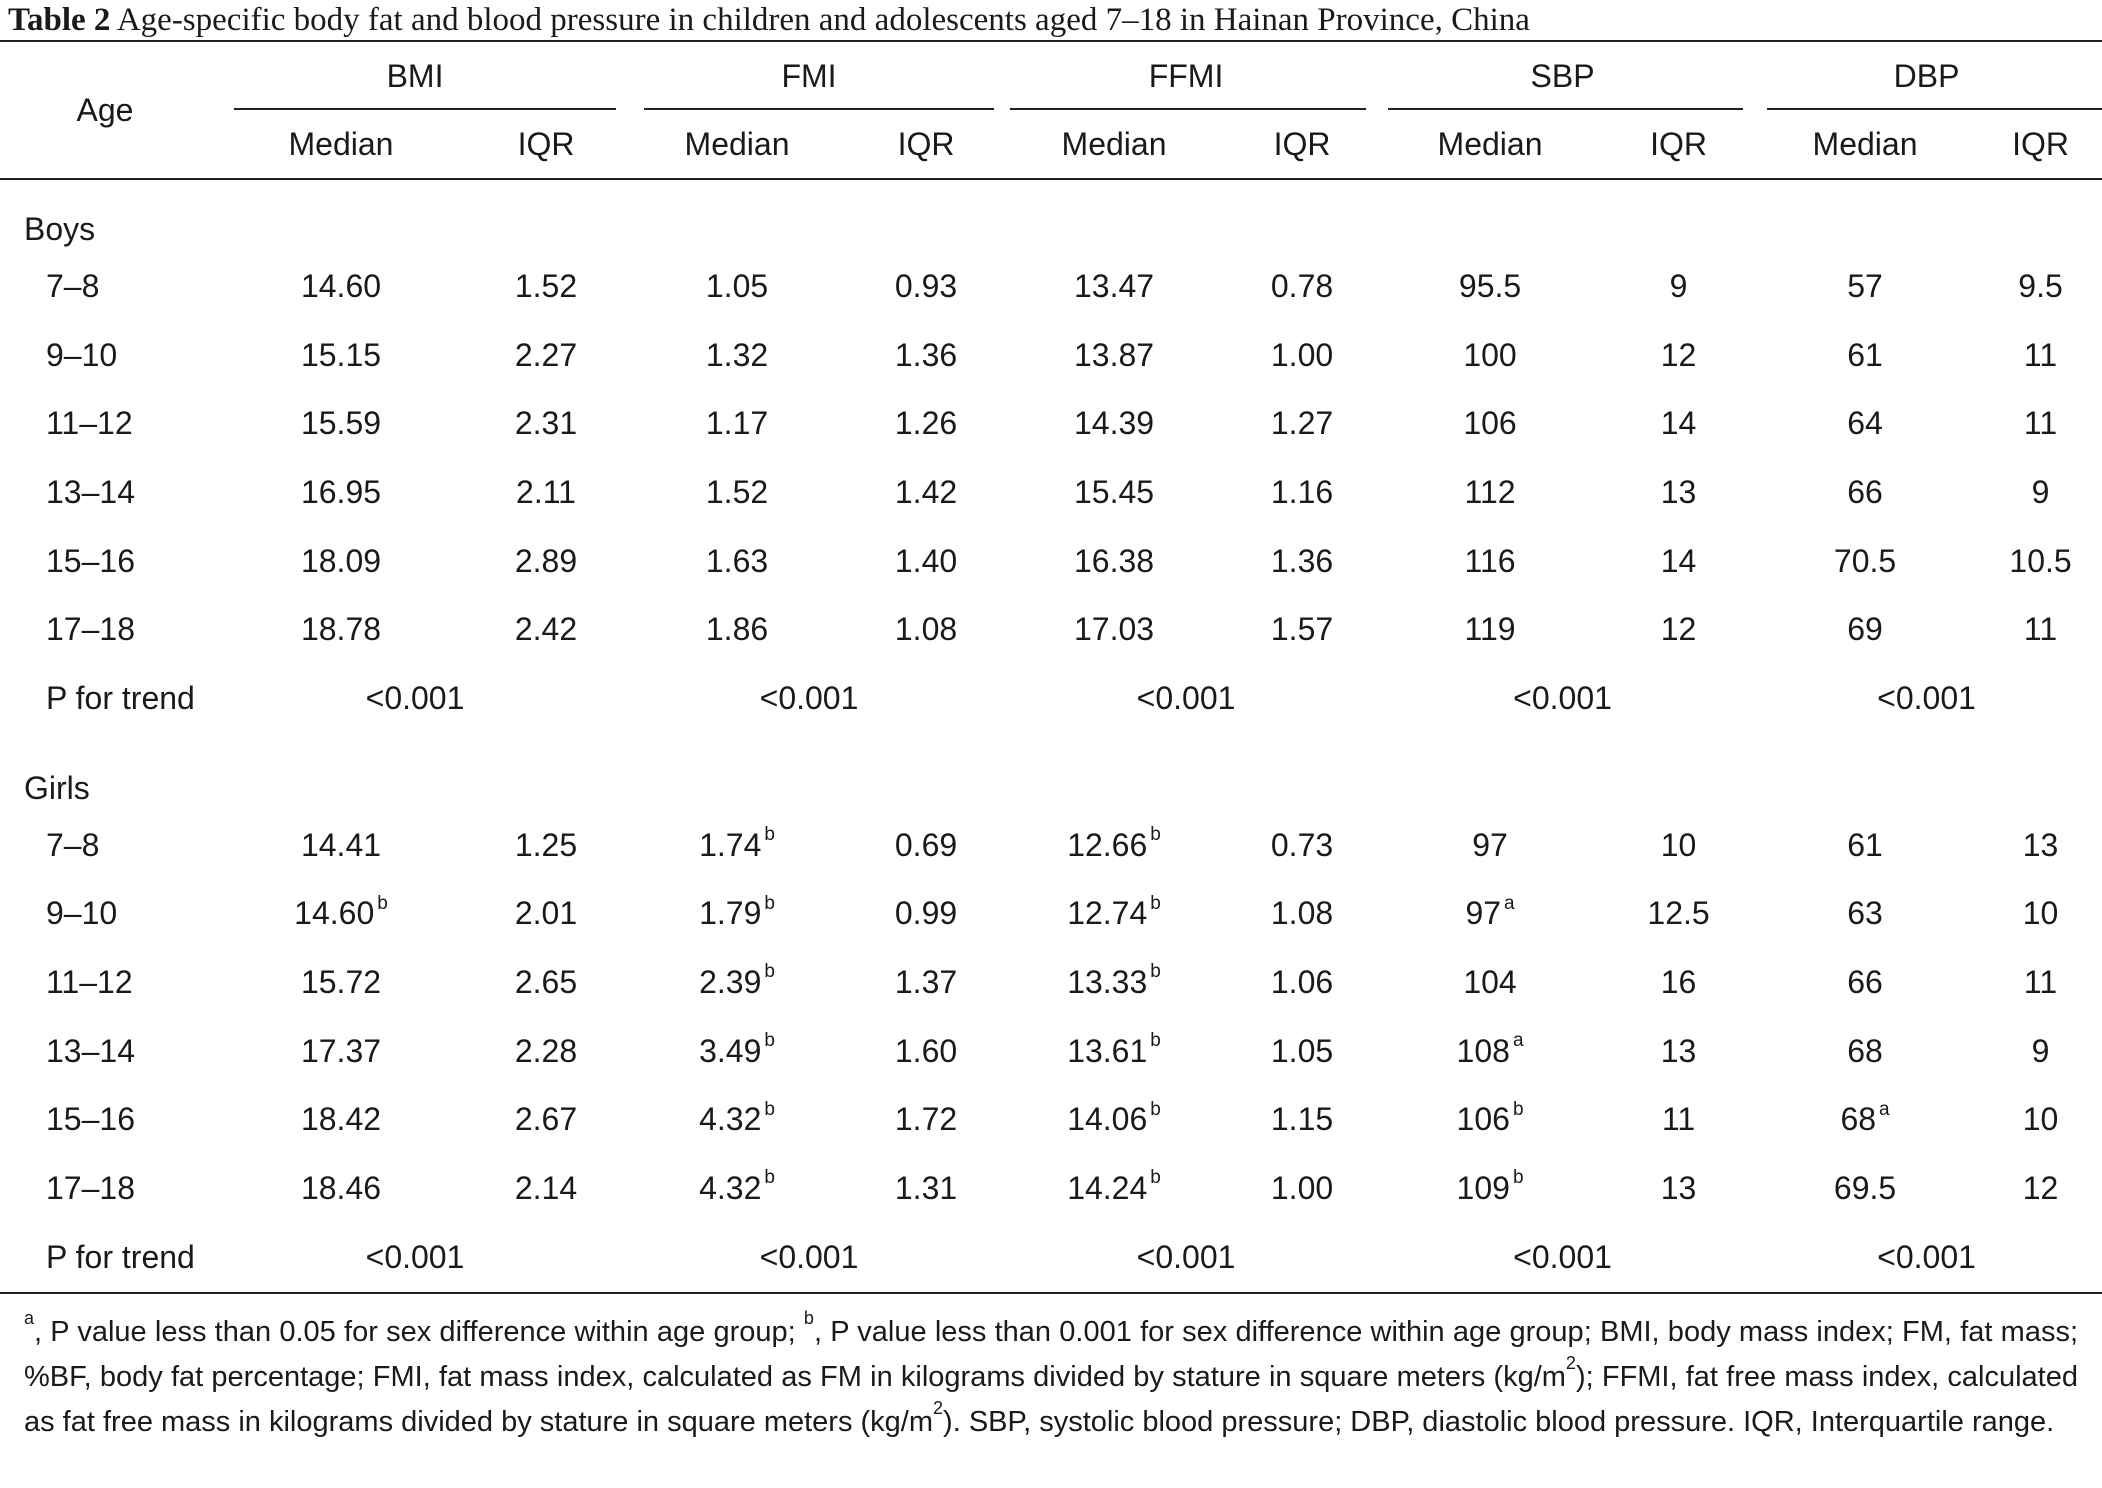 Image resolution: width=2102 pixels, height=1488 pixels. I want to click on cell-value: 1.79, so click(730, 913).